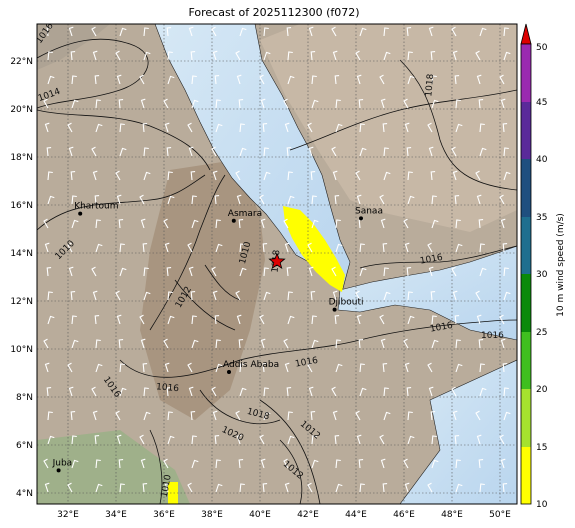 Image resolution: width=575 pixels, height=528 pixels. Describe the element at coordinates (427, 293) in the screenshot. I see `gulf-of-aden` at that location.